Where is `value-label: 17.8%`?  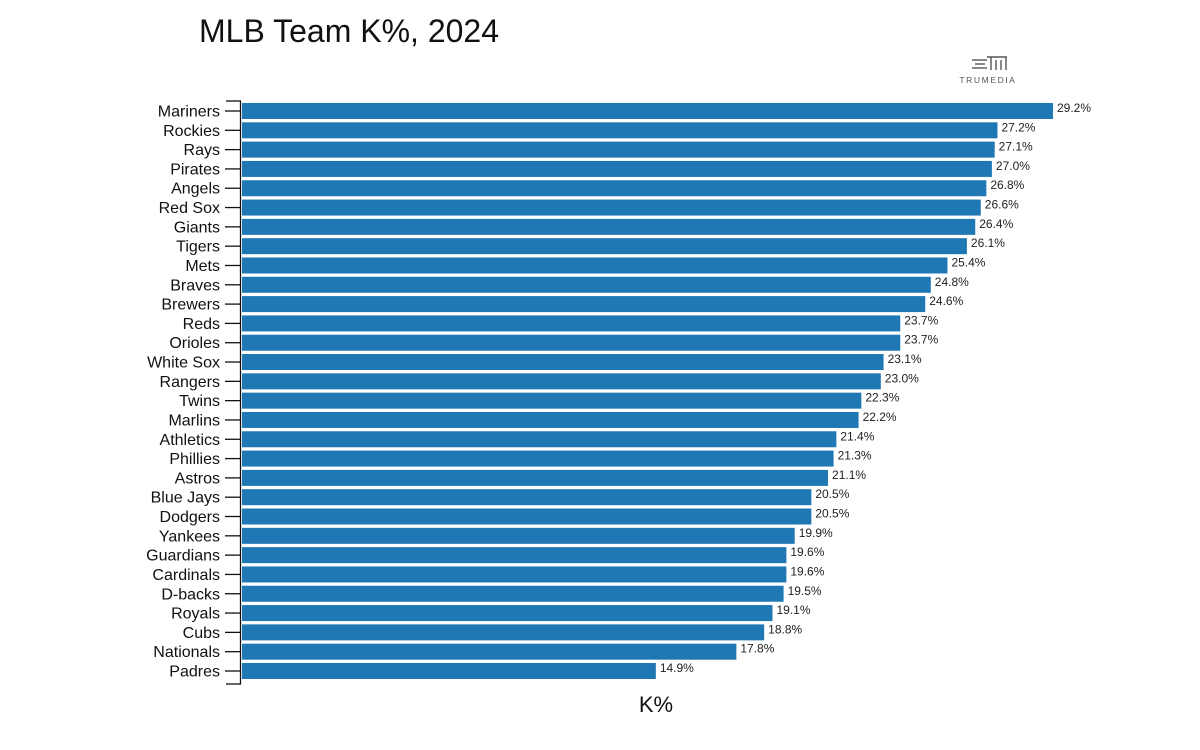
value-label: 17.8% is located at coordinates (757, 649).